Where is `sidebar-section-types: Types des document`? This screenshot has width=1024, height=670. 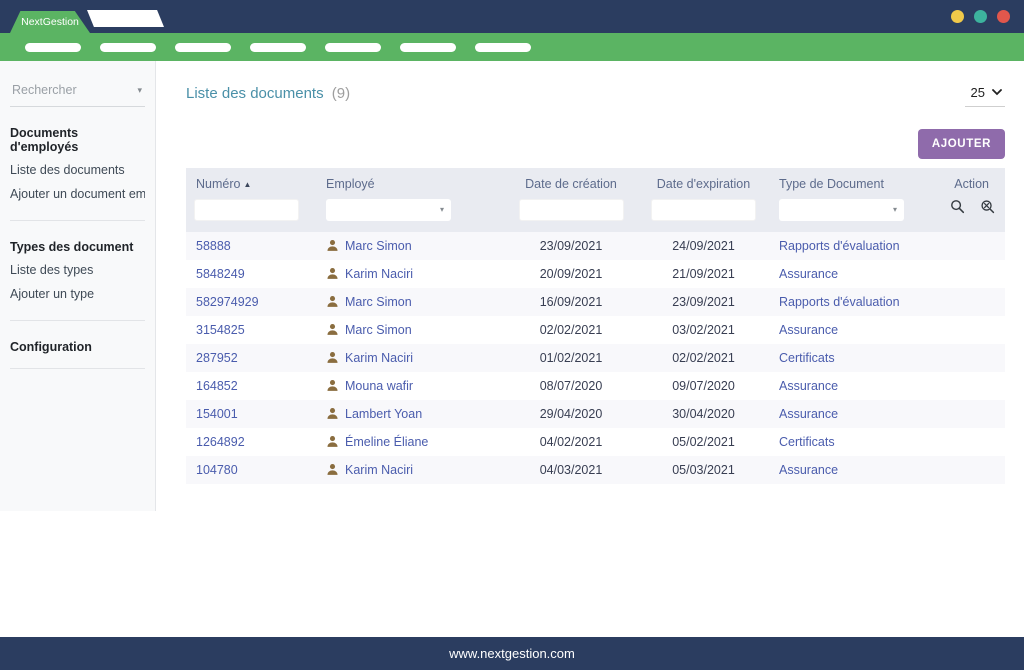 sidebar-section-types: Types des document is located at coordinates (72, 247).